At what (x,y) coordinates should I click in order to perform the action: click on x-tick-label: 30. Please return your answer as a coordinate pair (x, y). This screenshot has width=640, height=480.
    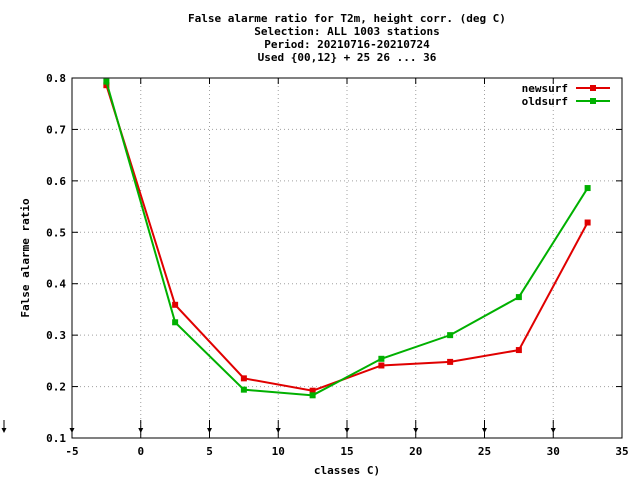
    Looking at the image, I should click on (553, 451).